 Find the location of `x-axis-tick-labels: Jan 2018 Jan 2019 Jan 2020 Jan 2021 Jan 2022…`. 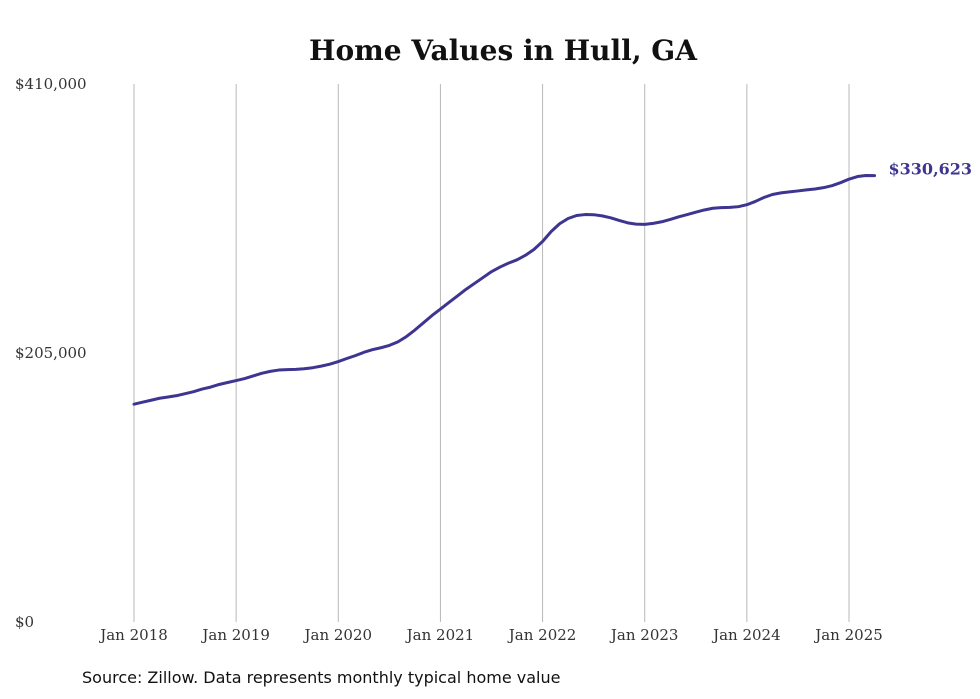

x-axis-tick-labels: Jan 2018 Jan 2019 Jan 2020 Jan 2021 Jan 2022… is located at coordinates (490, 635).